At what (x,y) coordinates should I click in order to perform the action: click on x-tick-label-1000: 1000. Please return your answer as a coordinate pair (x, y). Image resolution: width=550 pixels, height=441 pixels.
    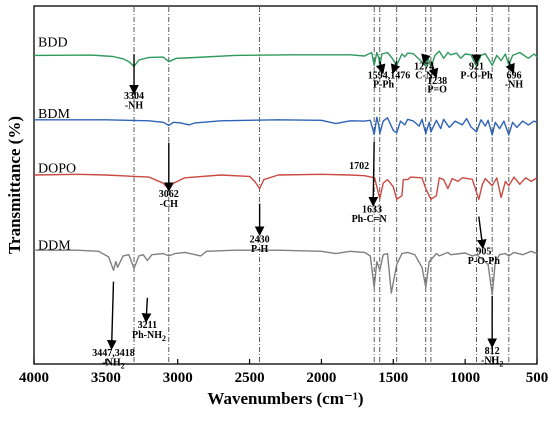
    Looking at the image, I should click on (465, 378).